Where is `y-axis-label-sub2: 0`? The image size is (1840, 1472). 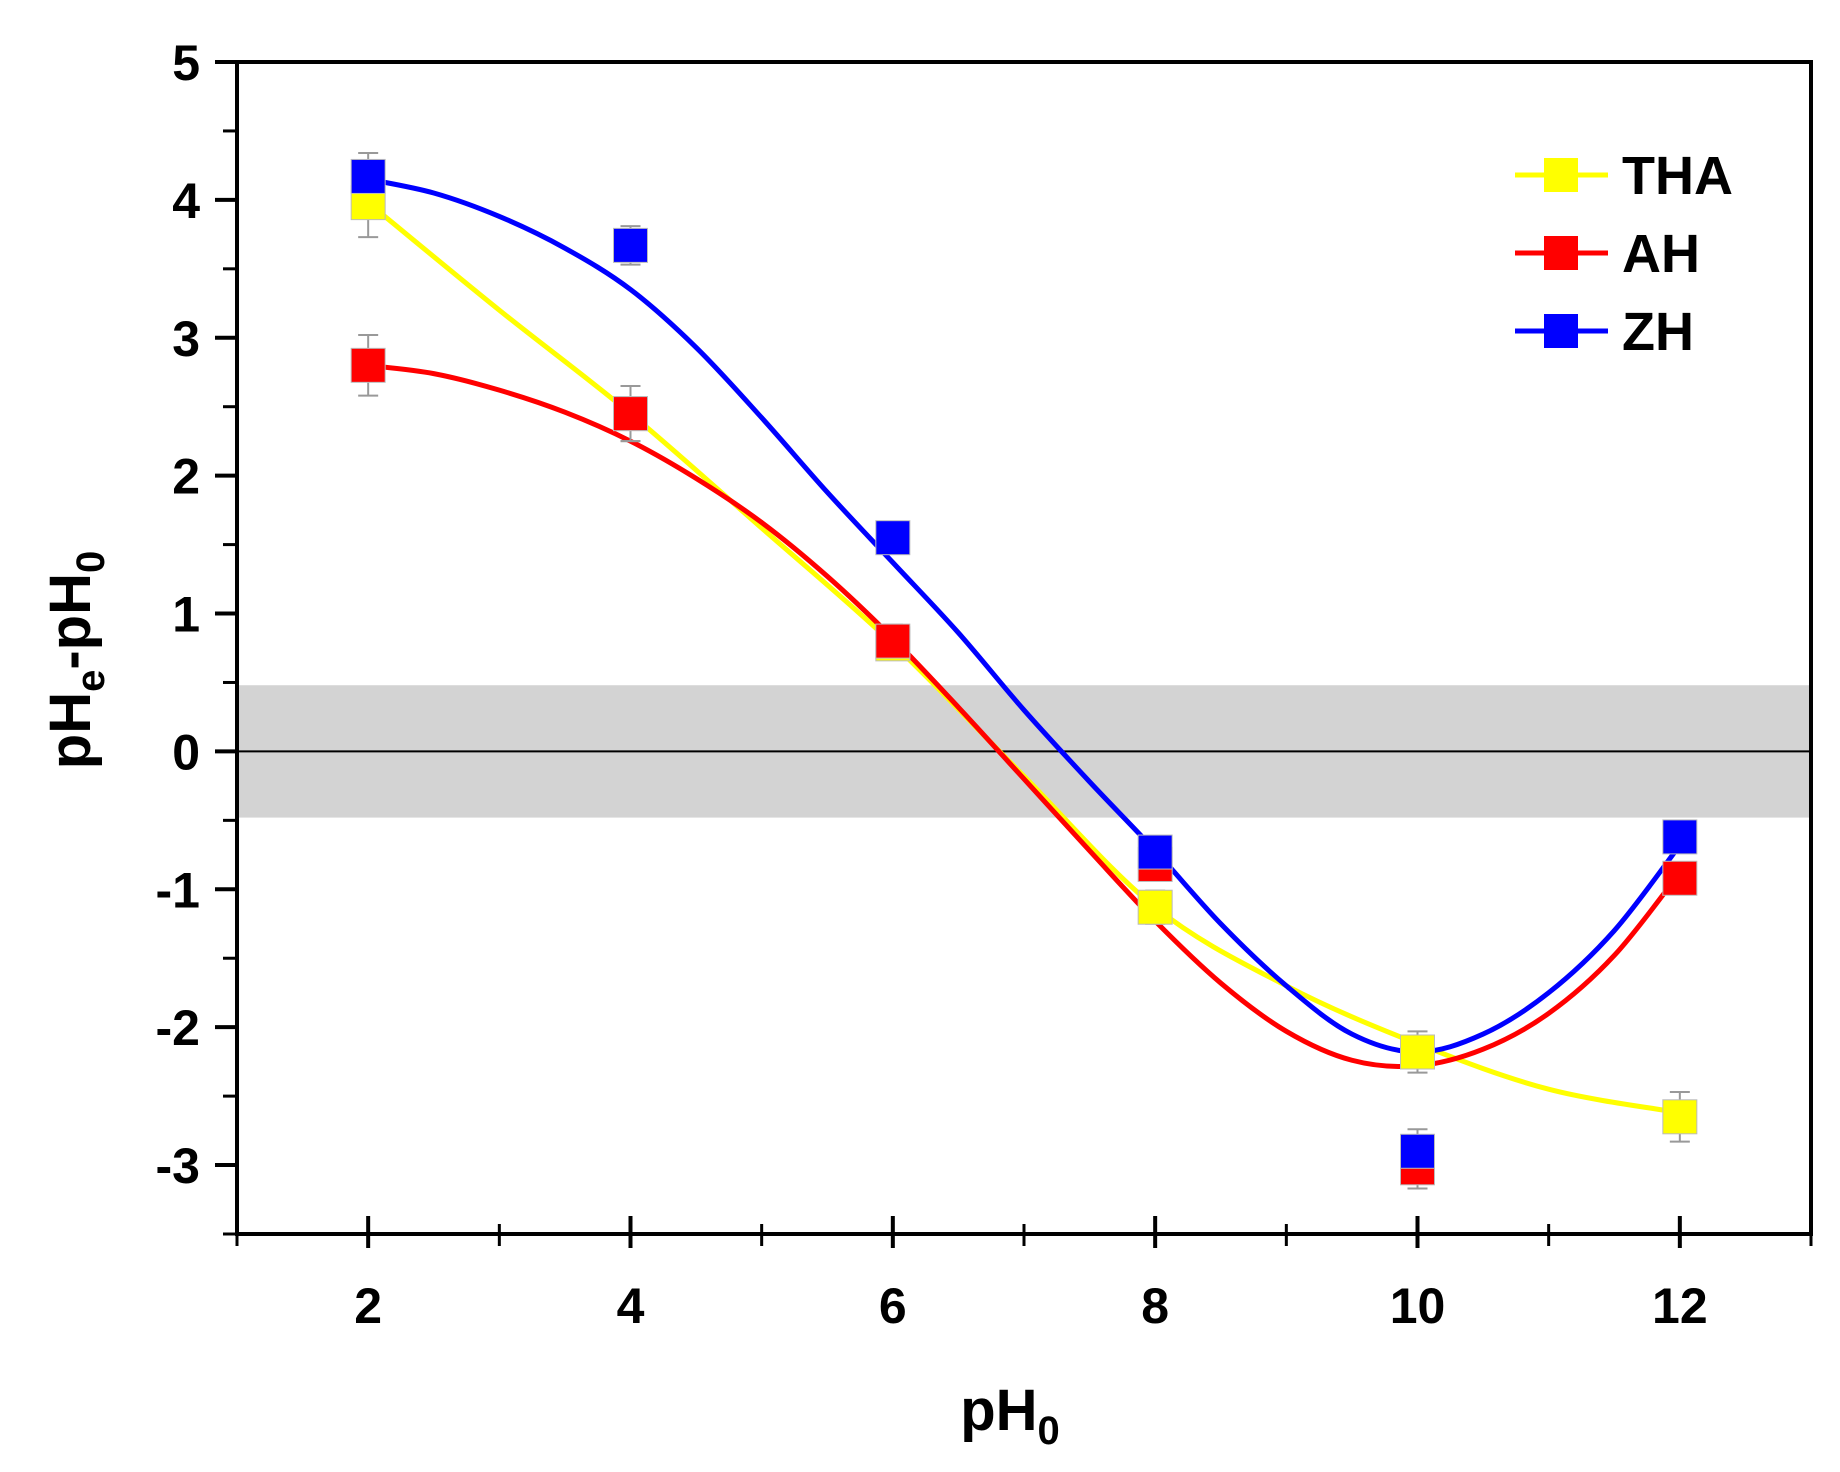 y-axis-label-sub2: 0 is located at coordinates (91, 562).